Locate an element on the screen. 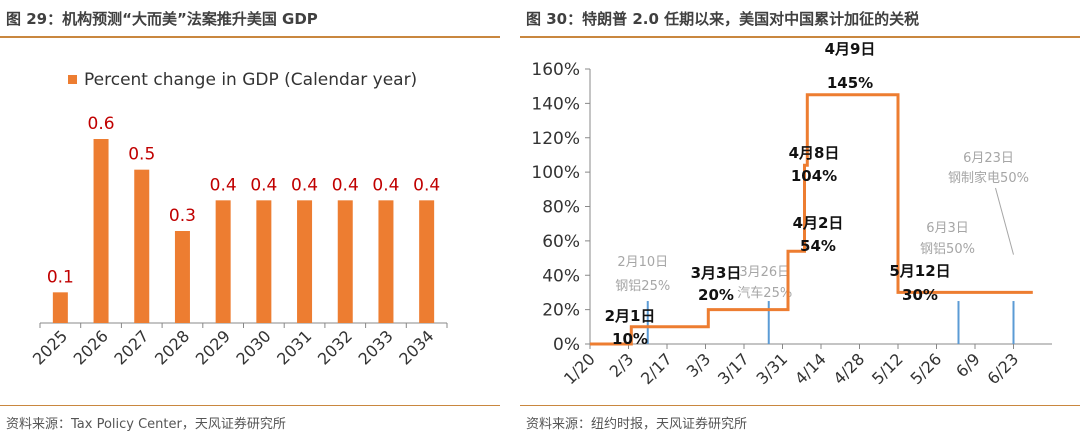 The width and height of the screenshot is (1080, 440). legend-swatch is located at coordinates (72, 79).